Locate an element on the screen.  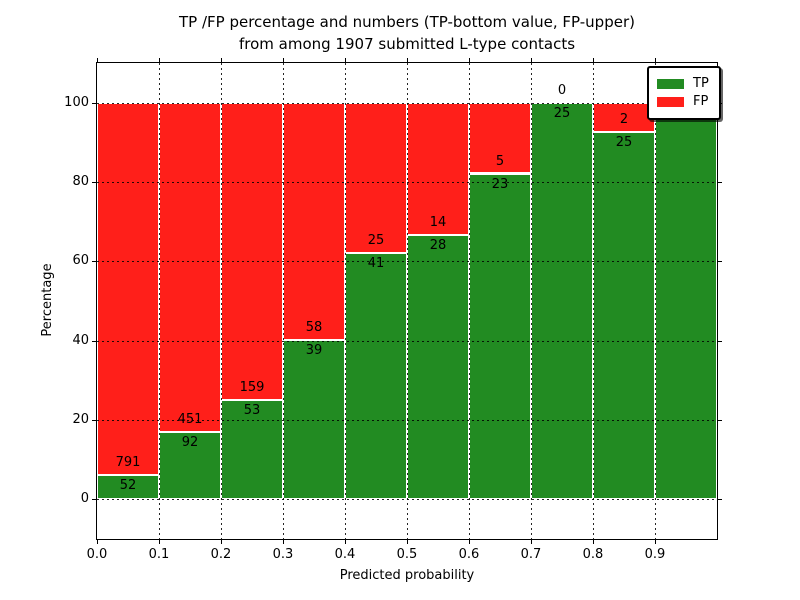
tp-value-label: 52 is located at coordinates (128, 485).